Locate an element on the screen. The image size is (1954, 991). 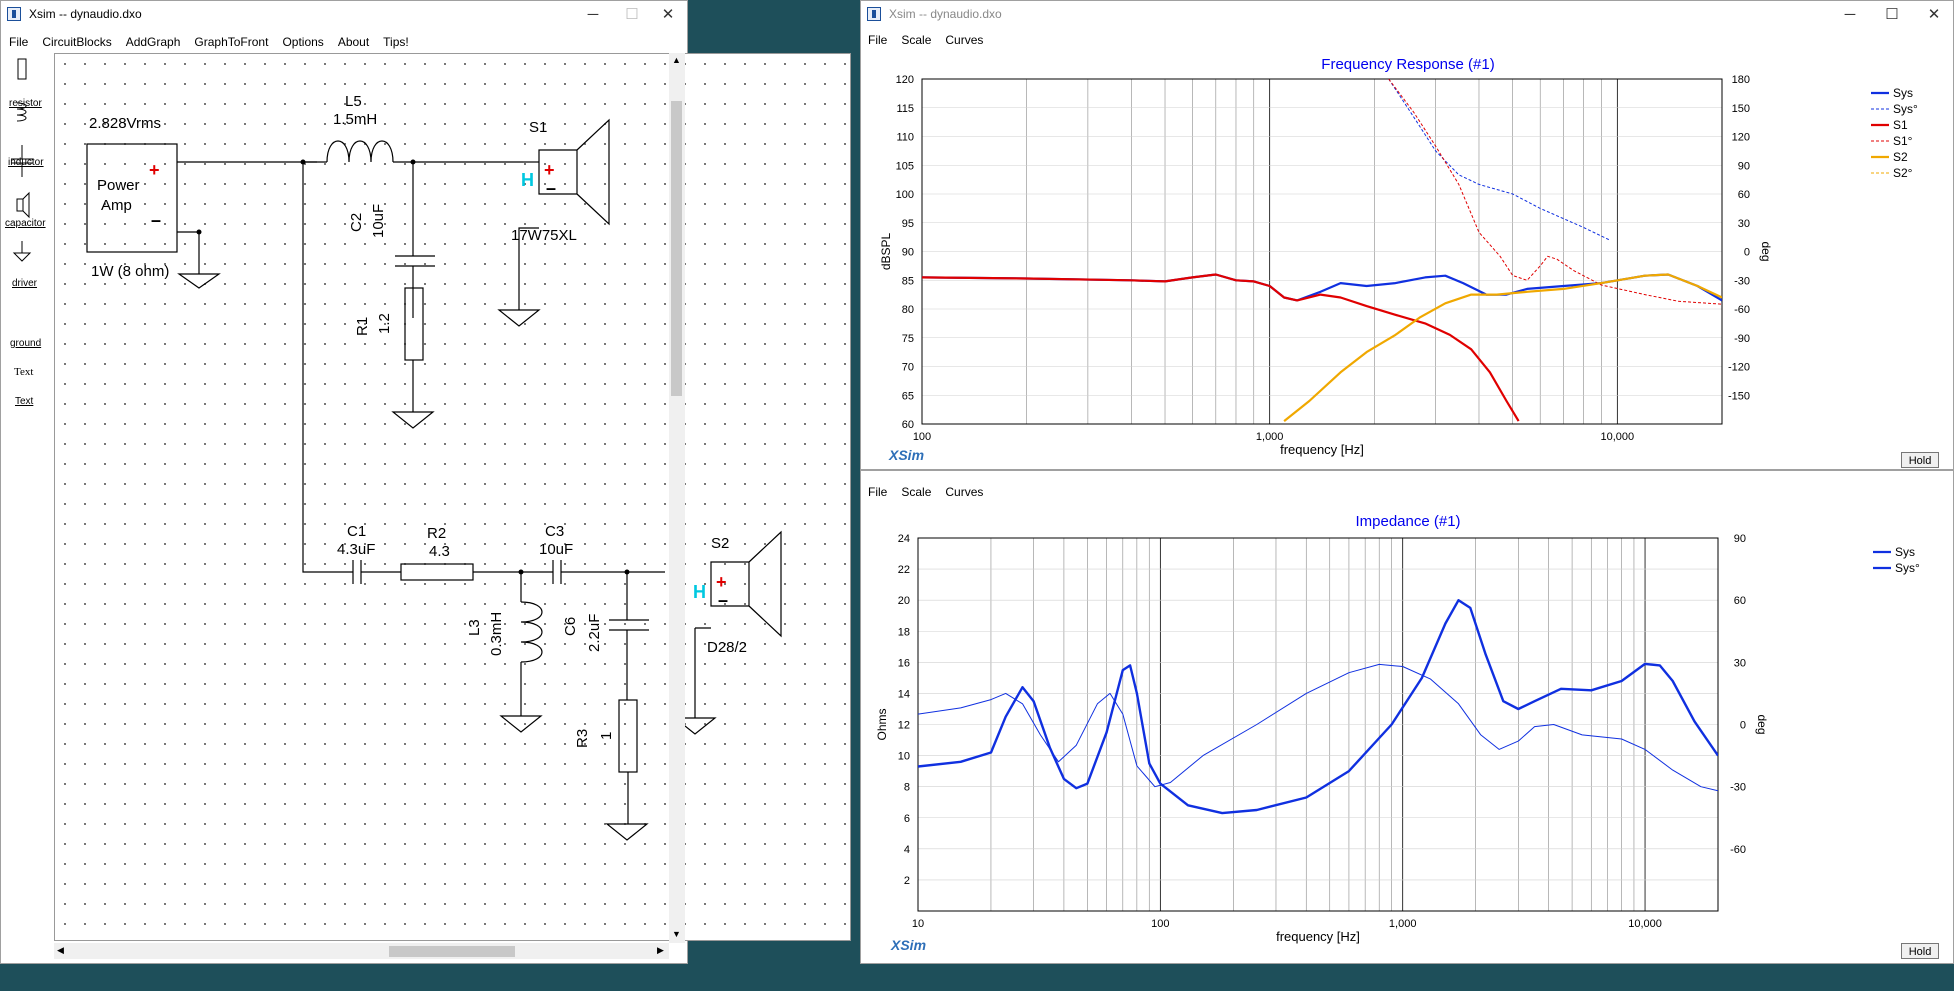
resistor-r2 is located at coordinates (437, 572).